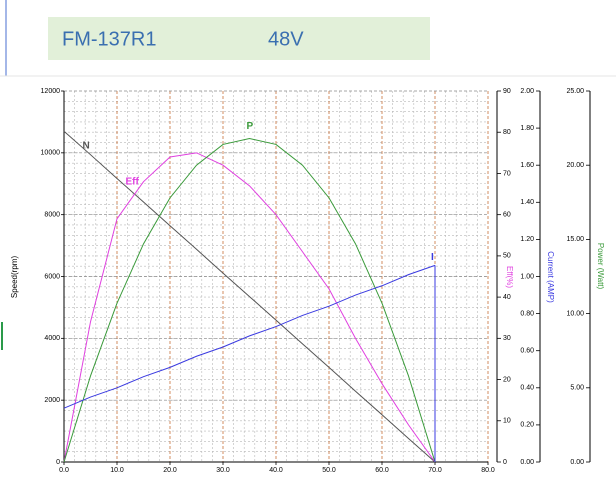  What do you see at coordinates (527, 425) in the screenshot?
I see `y3-tick-label: 0.20` at bounding box center [527, 425].